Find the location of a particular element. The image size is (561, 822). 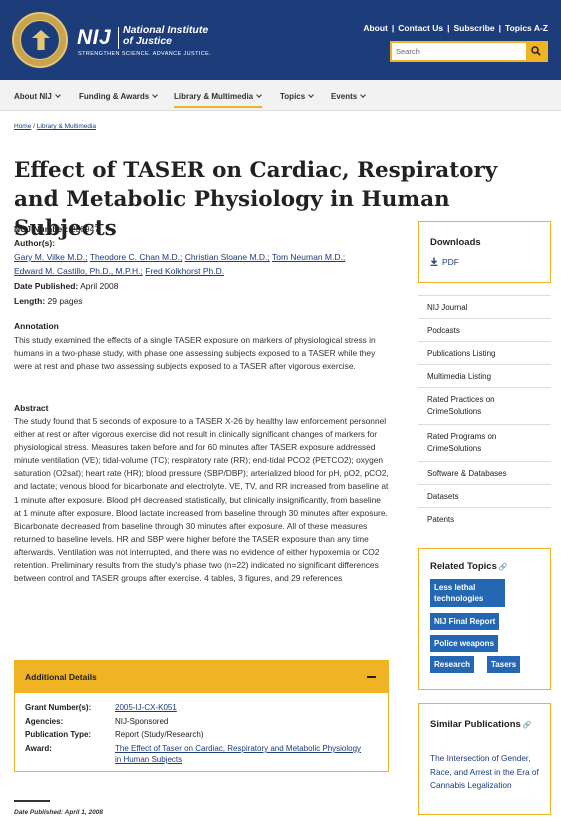

nav-item-about-nij: About NIJ is located at coordinates (37, 96).